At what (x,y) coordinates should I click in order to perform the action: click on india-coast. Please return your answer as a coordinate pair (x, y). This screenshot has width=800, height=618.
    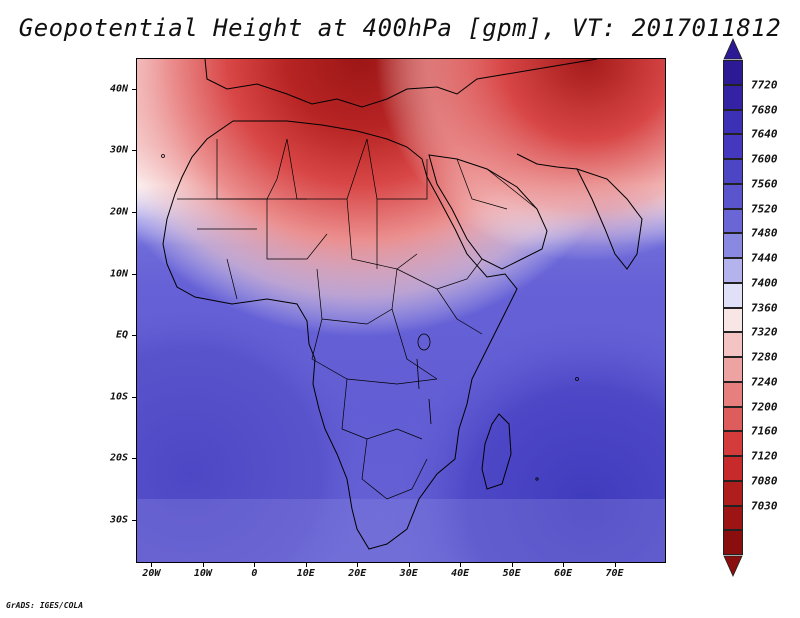
    Looking at the image, I should click on (609, 219).